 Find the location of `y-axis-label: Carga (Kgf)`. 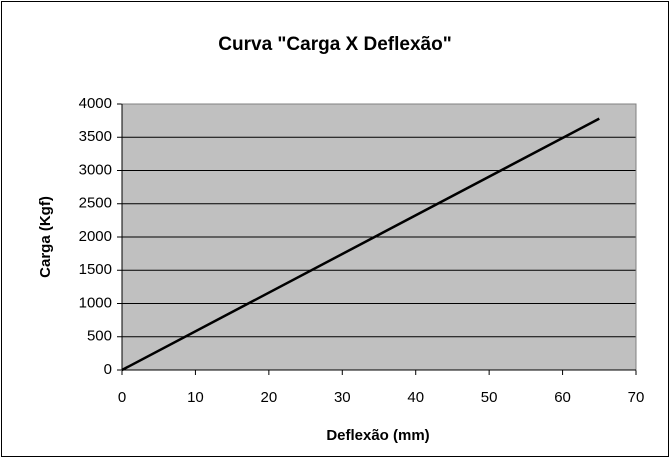

y-axis-label: Carga (Kgf) is located at coordinates (45, 237).